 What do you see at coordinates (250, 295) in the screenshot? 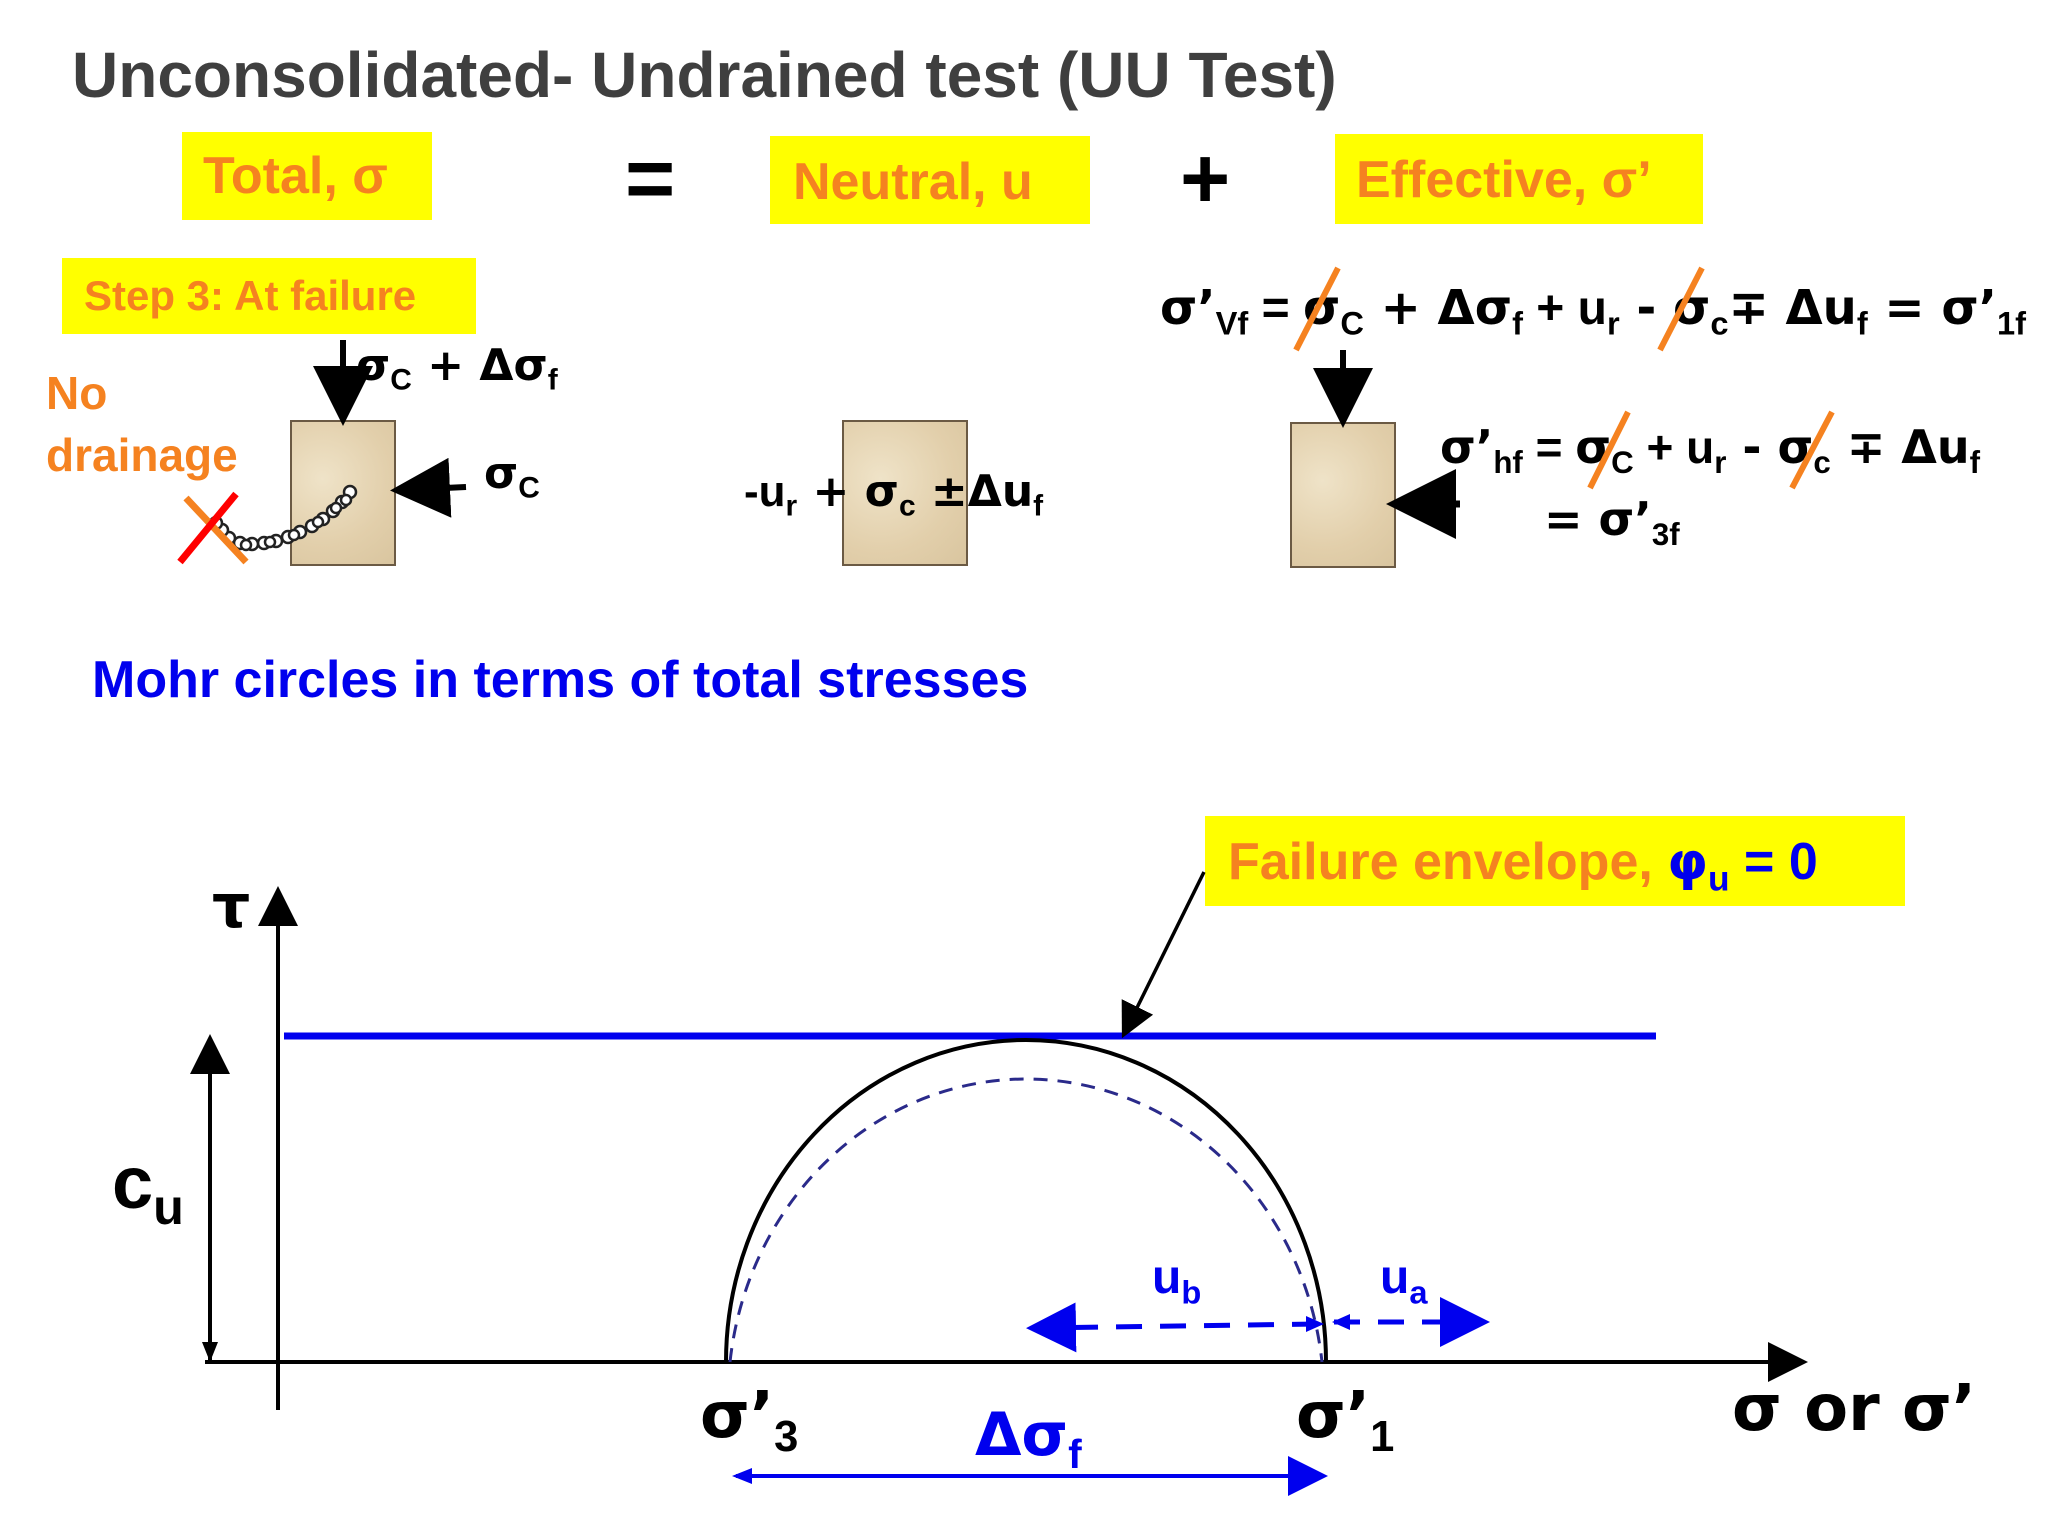
I see `step-label: Step 3: At failure` at bounding box center [250, 295].